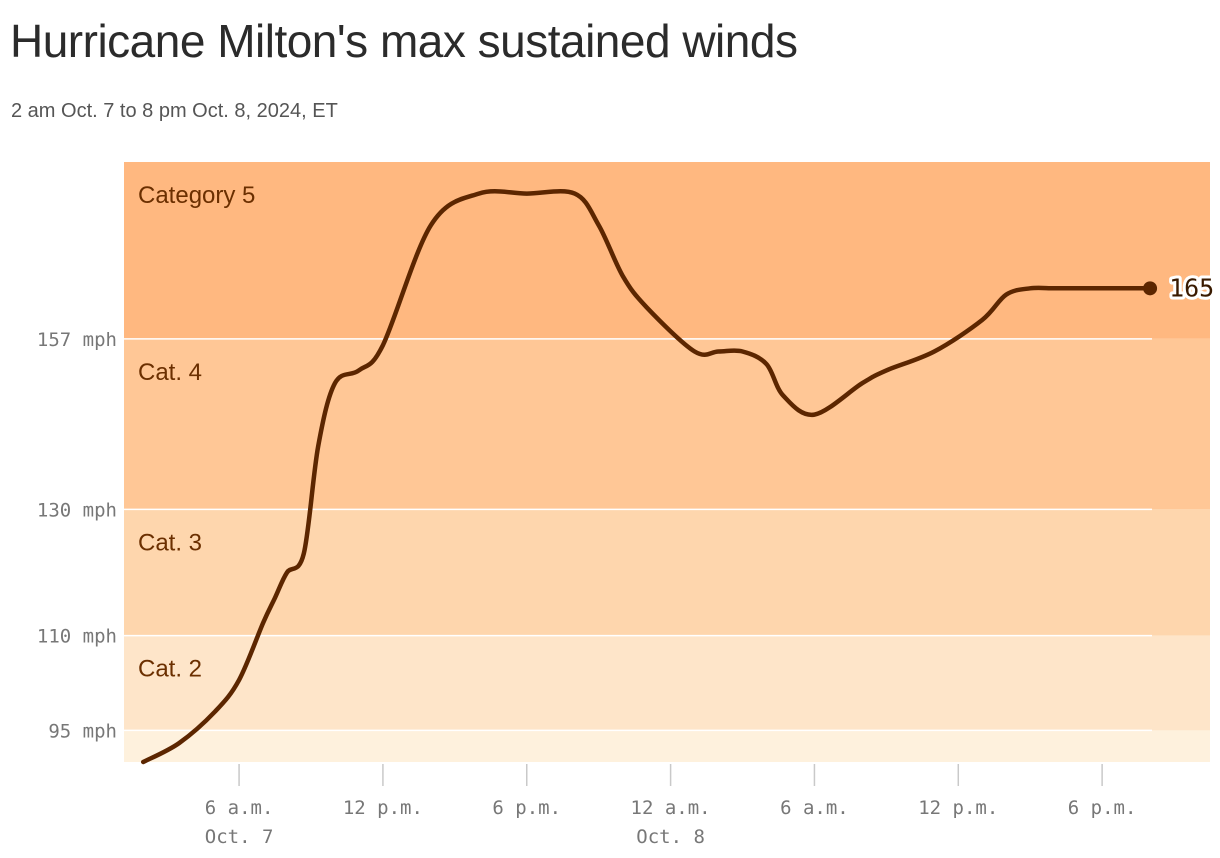 This screenshot has width=1220, height=858. What do you see at coordinates (196, 195) in the screenshot?
I see `band-label-category-5: Category 5` at bounding box center [196, 195].